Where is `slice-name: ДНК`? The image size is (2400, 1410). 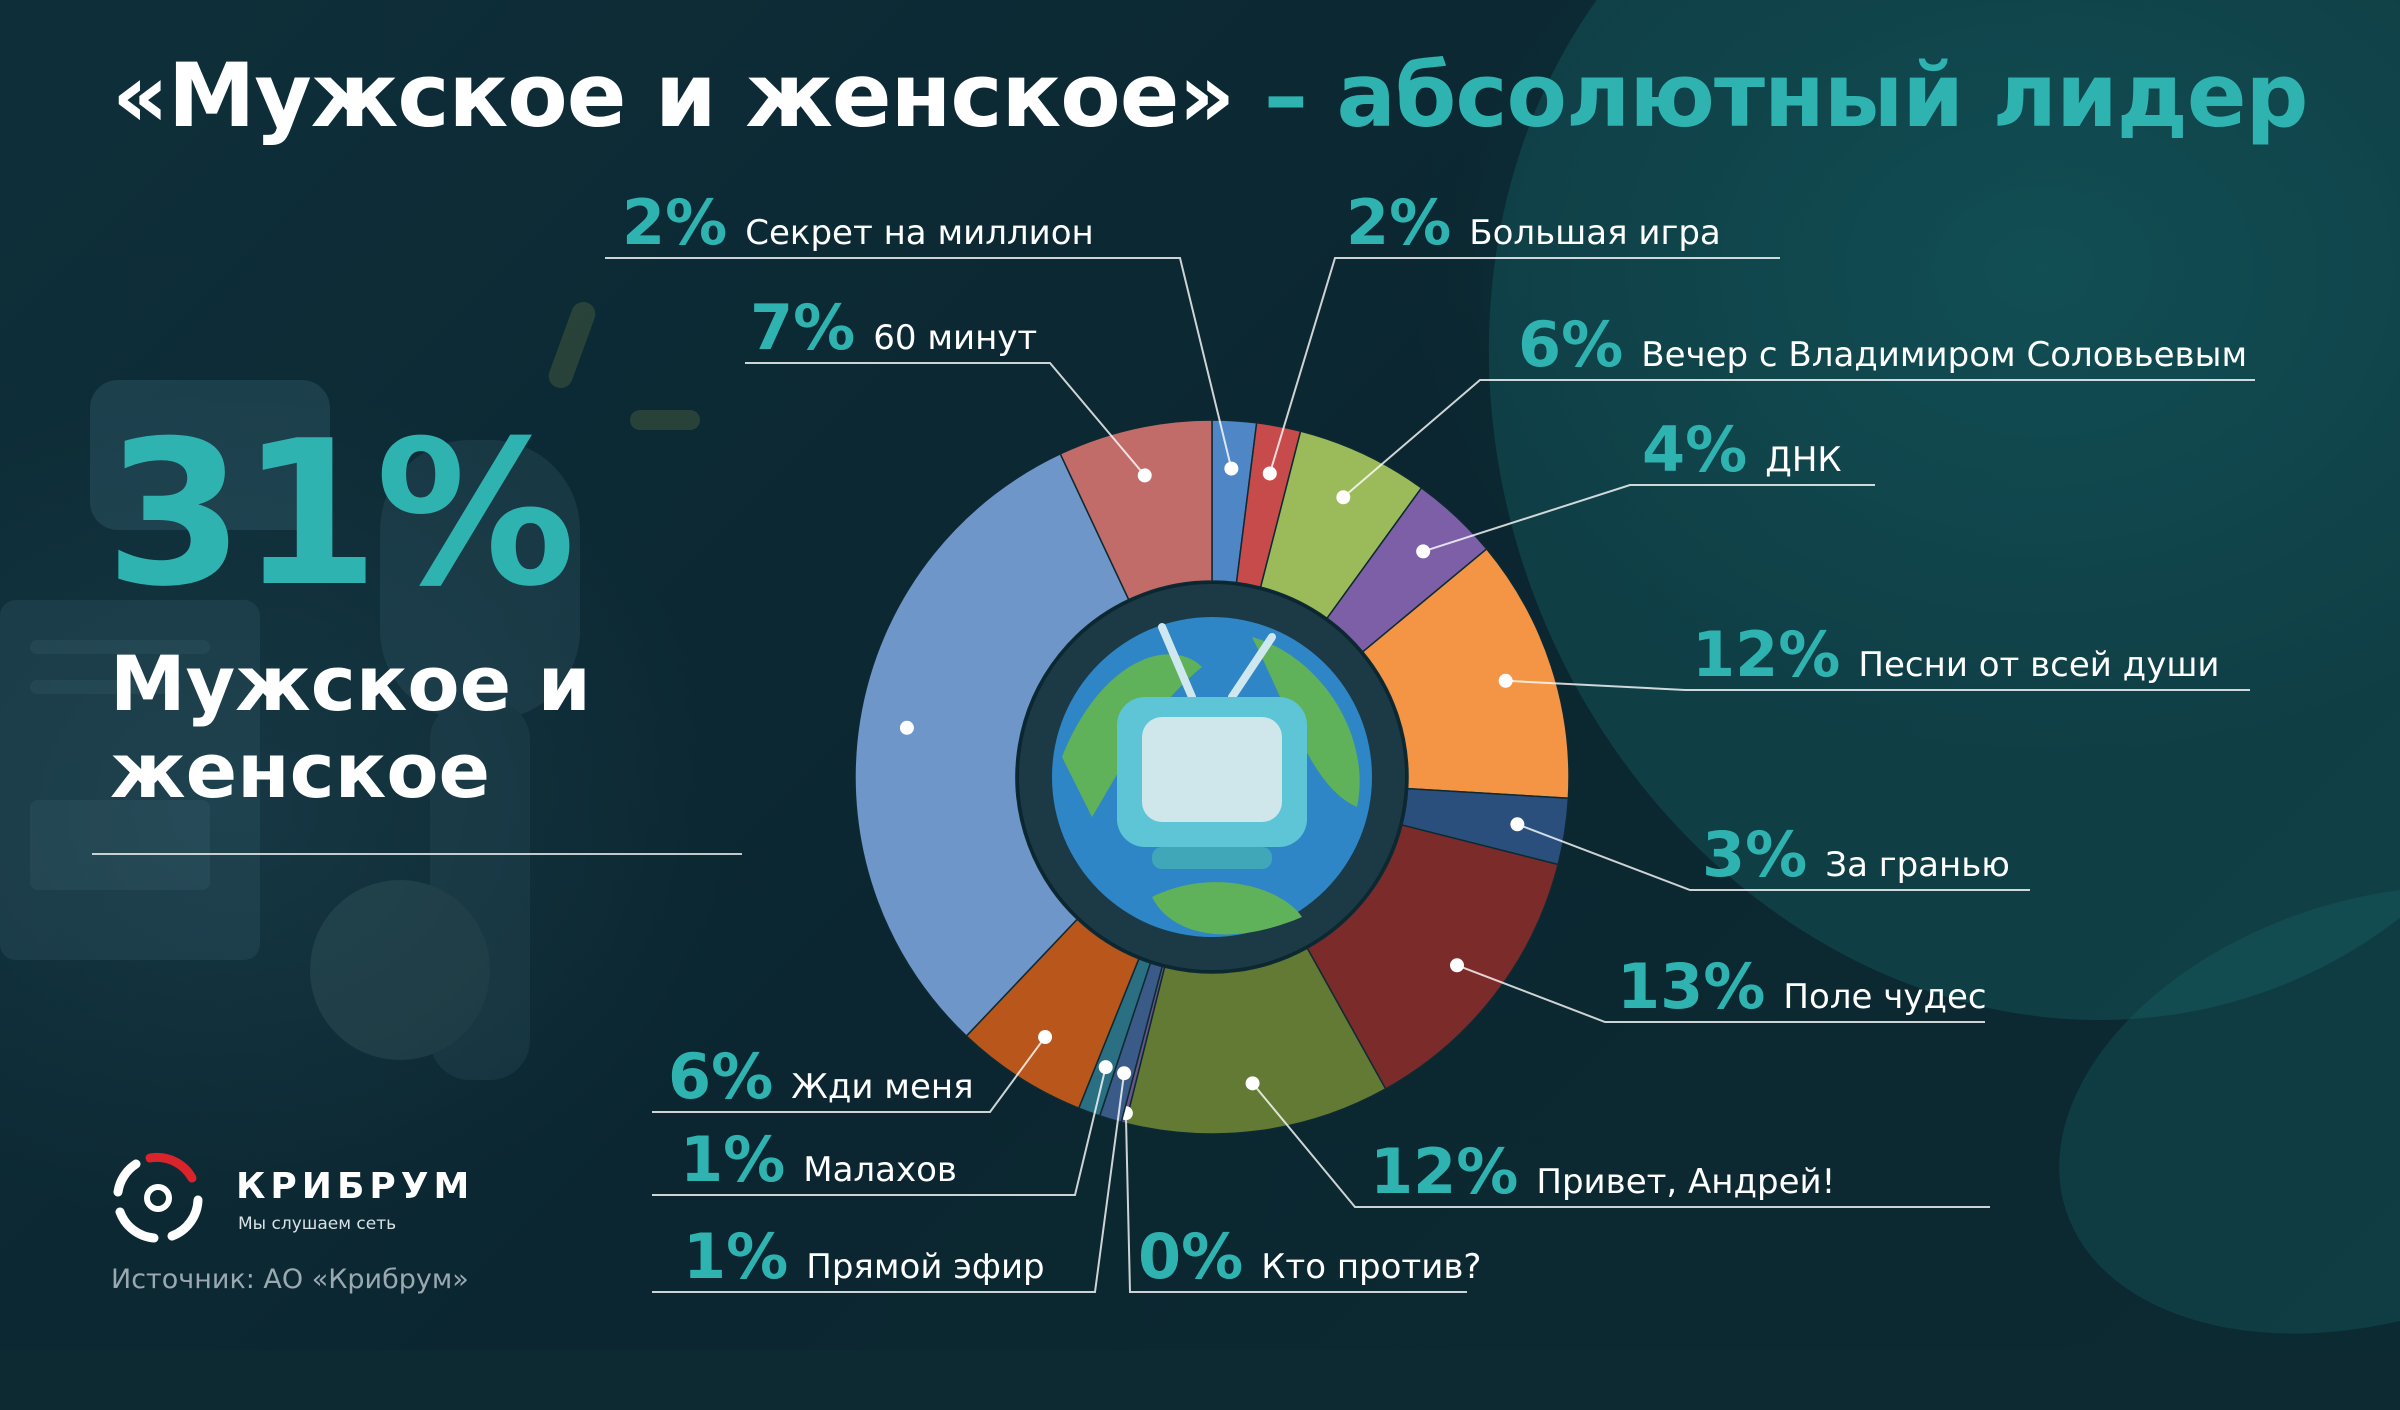 slice-name: ДНК is located at coordinates (1803, 460).